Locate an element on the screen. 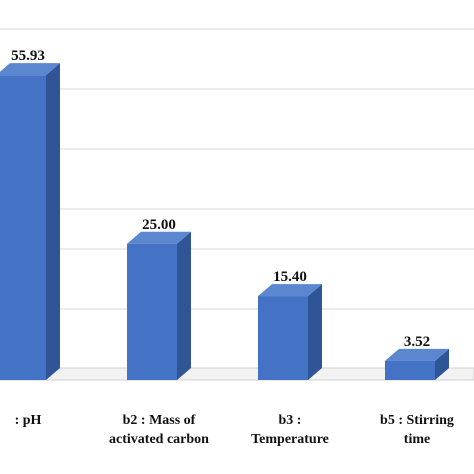 Image resolution: width=474 pixels, height=474 pixels. x-tick-label: b5 : Stirring time is located at coordinates (417, 430).